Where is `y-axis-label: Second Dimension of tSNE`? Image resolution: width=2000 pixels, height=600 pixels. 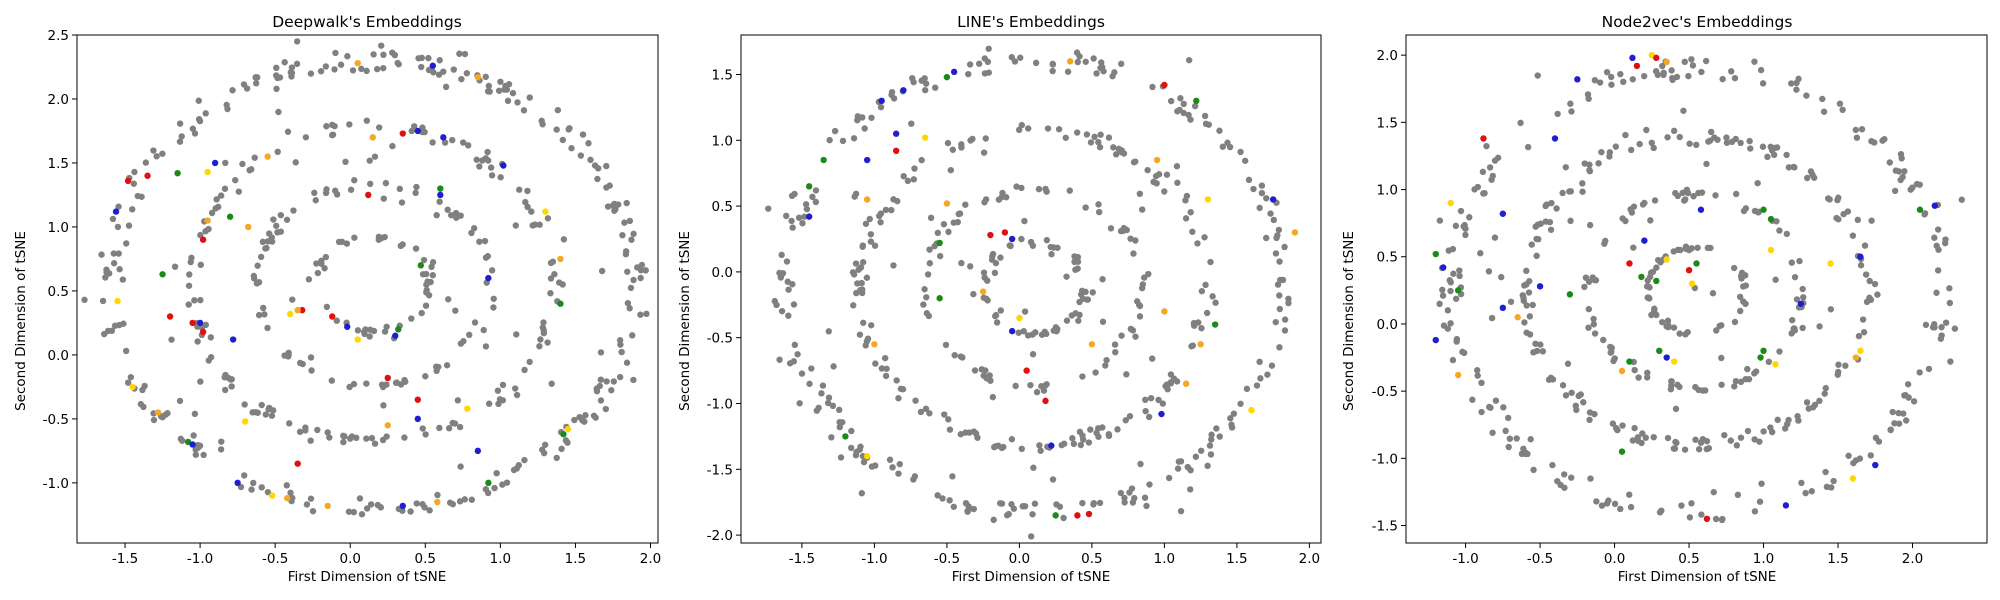 y-axis-label: Second Dimension of tSNE is located at coordinates (685, 321).